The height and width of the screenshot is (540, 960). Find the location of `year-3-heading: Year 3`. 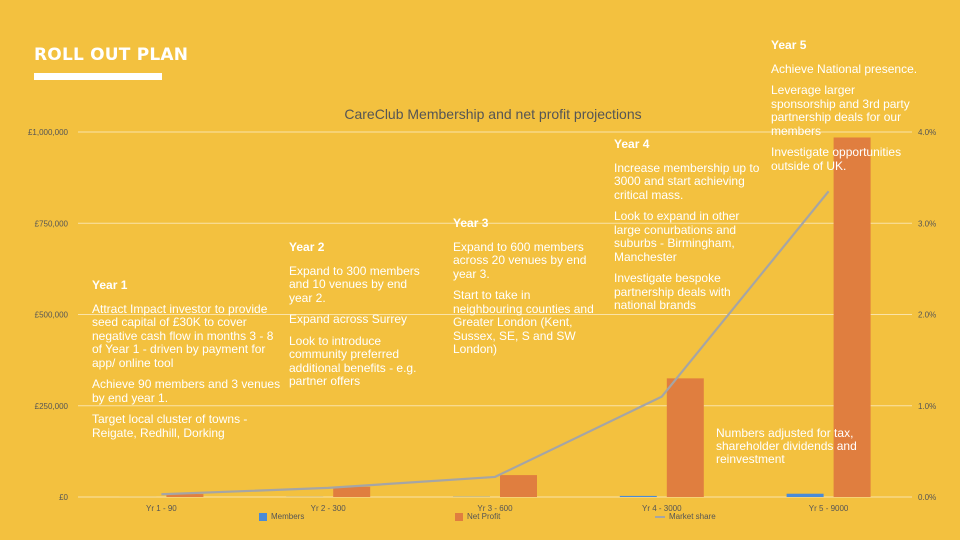

year-3-heading: Year 3 is located at coordinates (471, 223).